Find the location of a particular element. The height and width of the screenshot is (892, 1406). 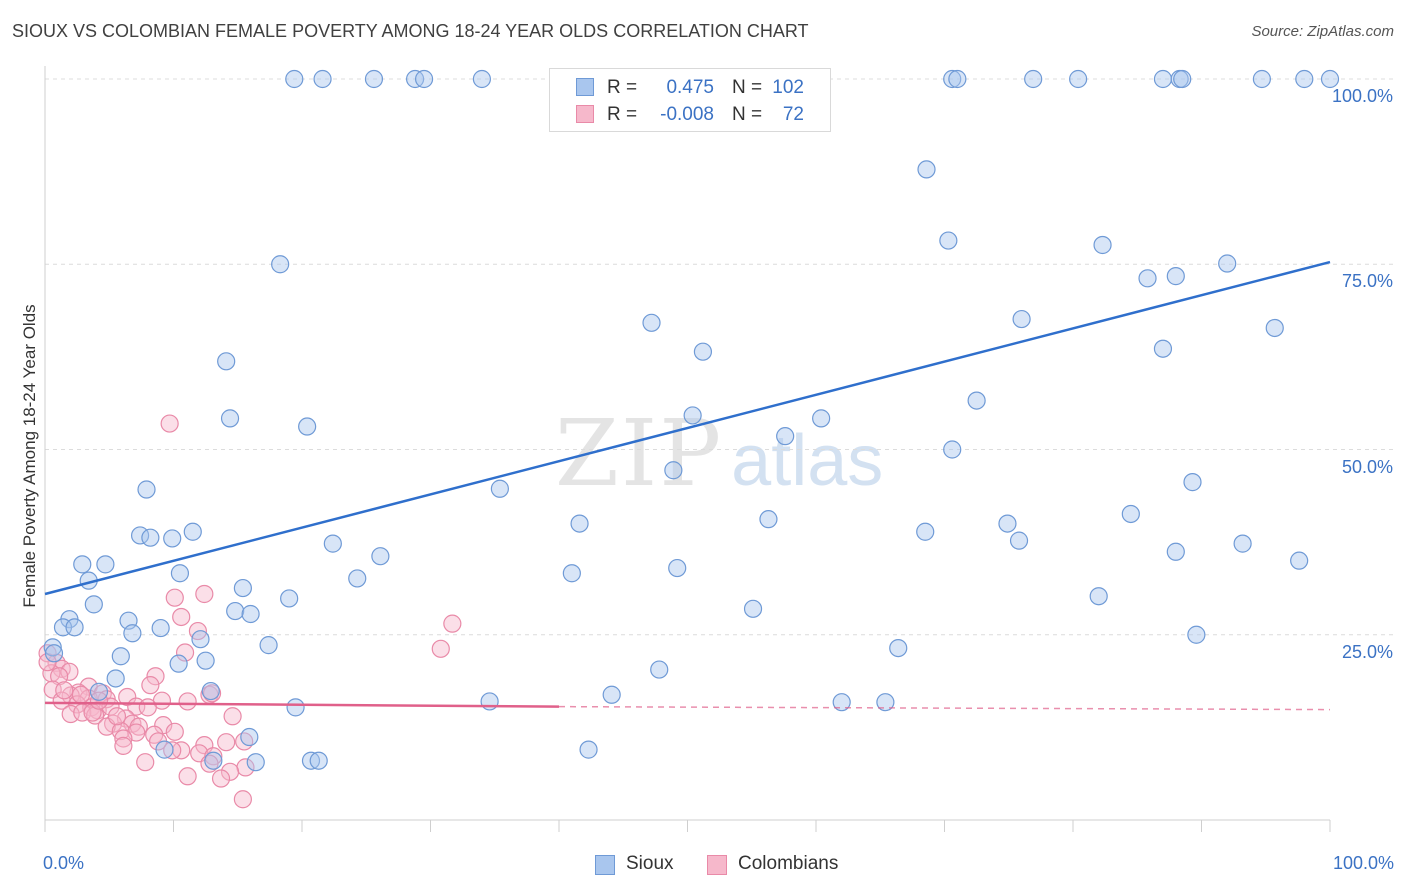

stat-n-value: 72 is located at coordinates (793, 114).